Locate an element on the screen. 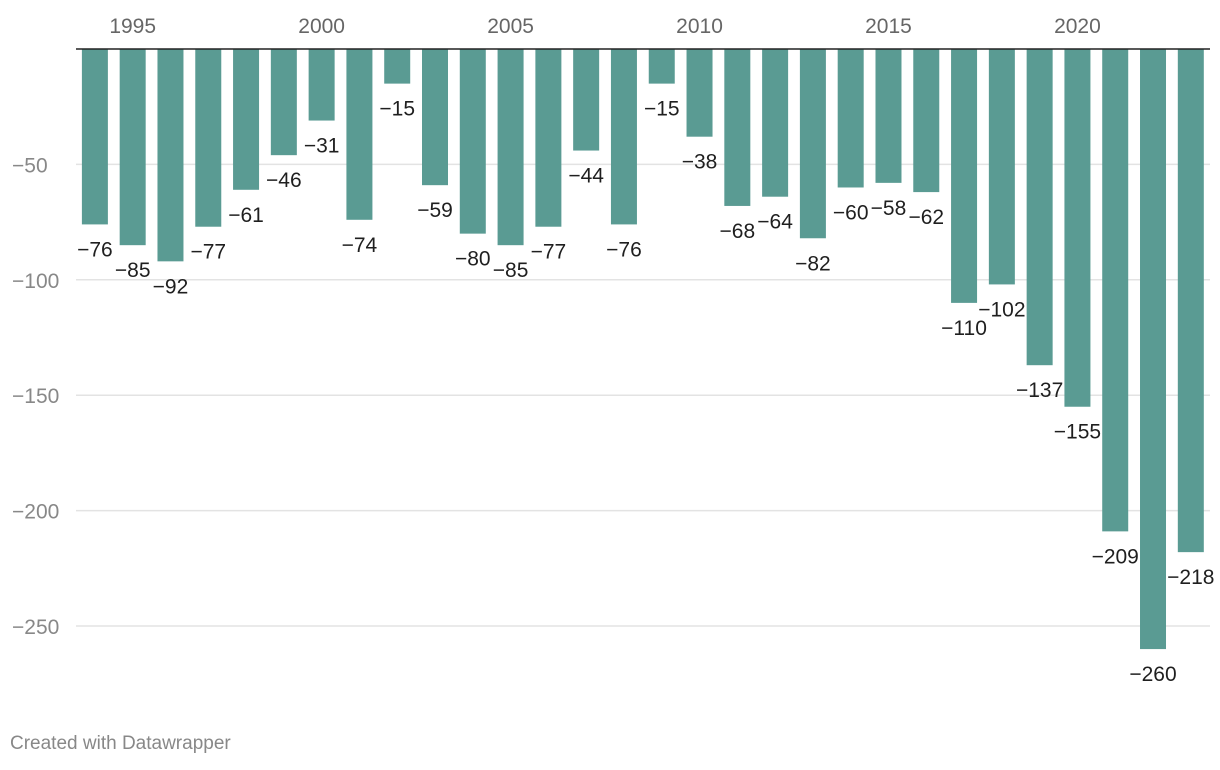 This screenshot has width=1220, height=770. data-label: −64 is located at coordinates (775, 222).